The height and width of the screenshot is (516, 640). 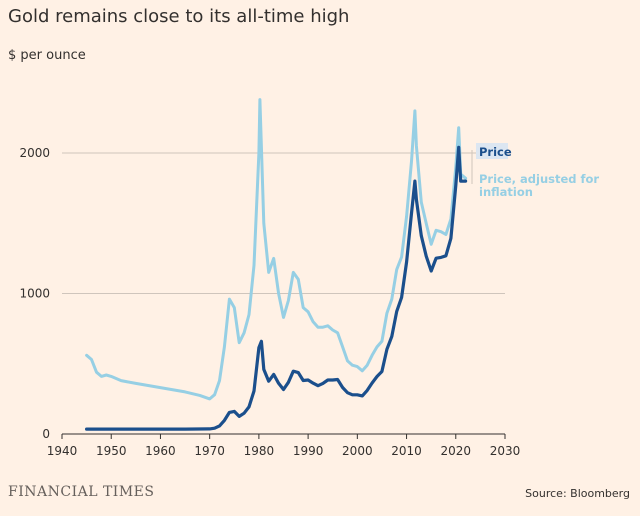 What do you see at coordinates (46, 434) in the screenshot?
I see `y-tick-label: 0` at bounding box center [46, 434].